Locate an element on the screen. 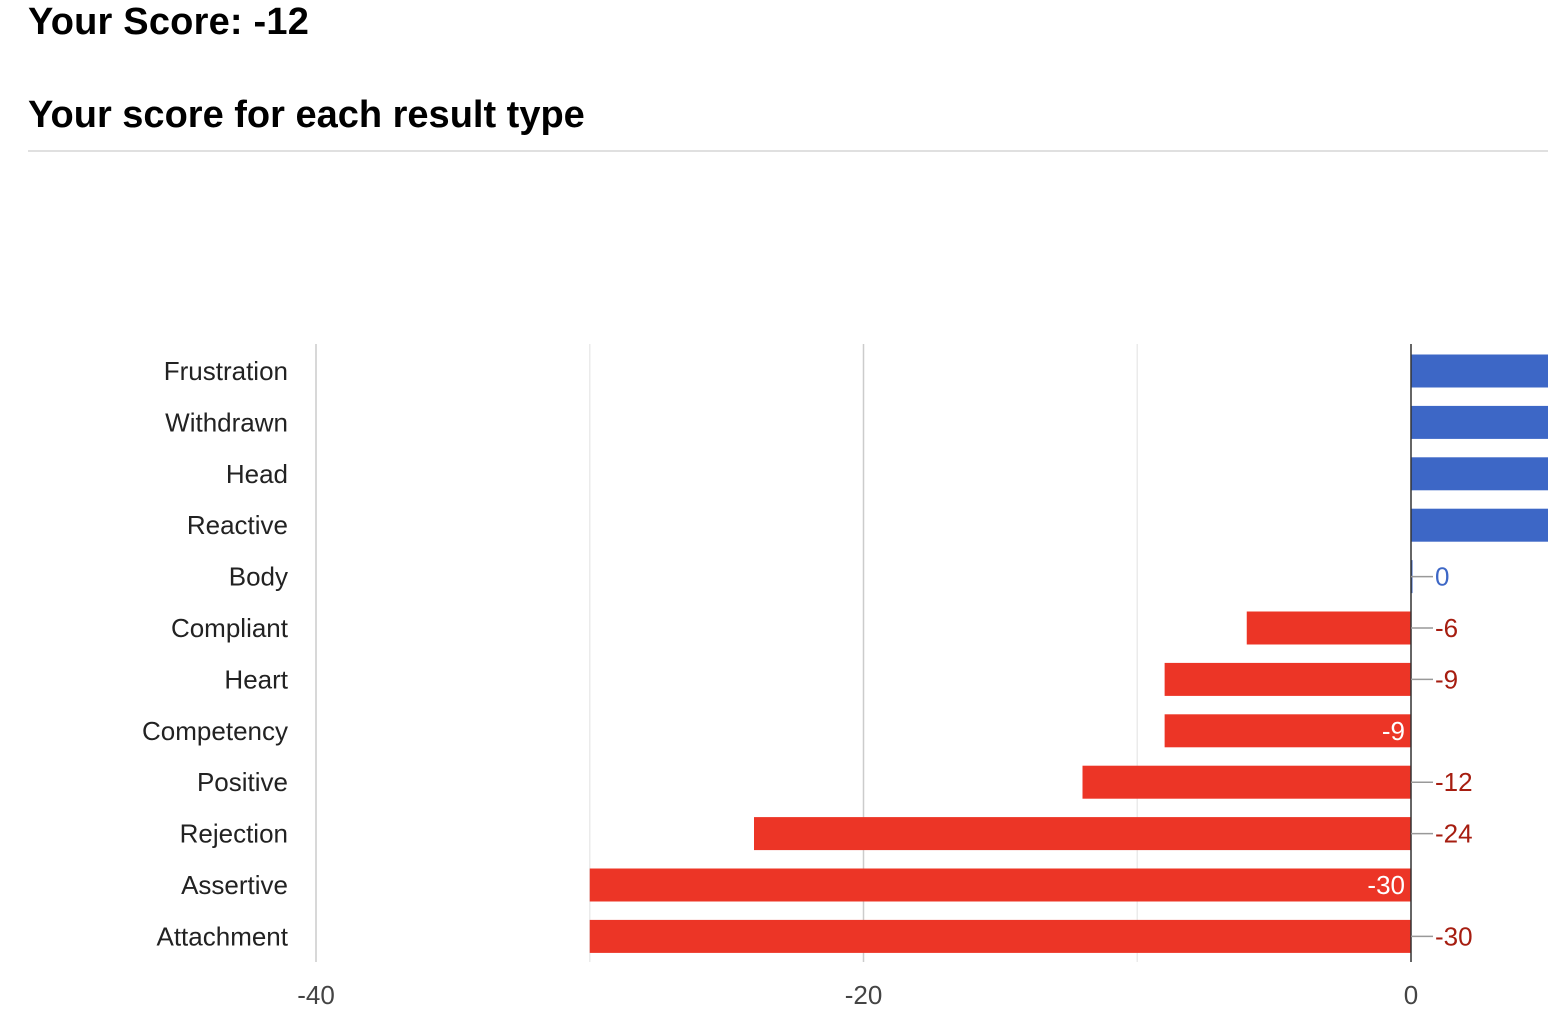  bar-reactive is located at coordinates (1479, 525).